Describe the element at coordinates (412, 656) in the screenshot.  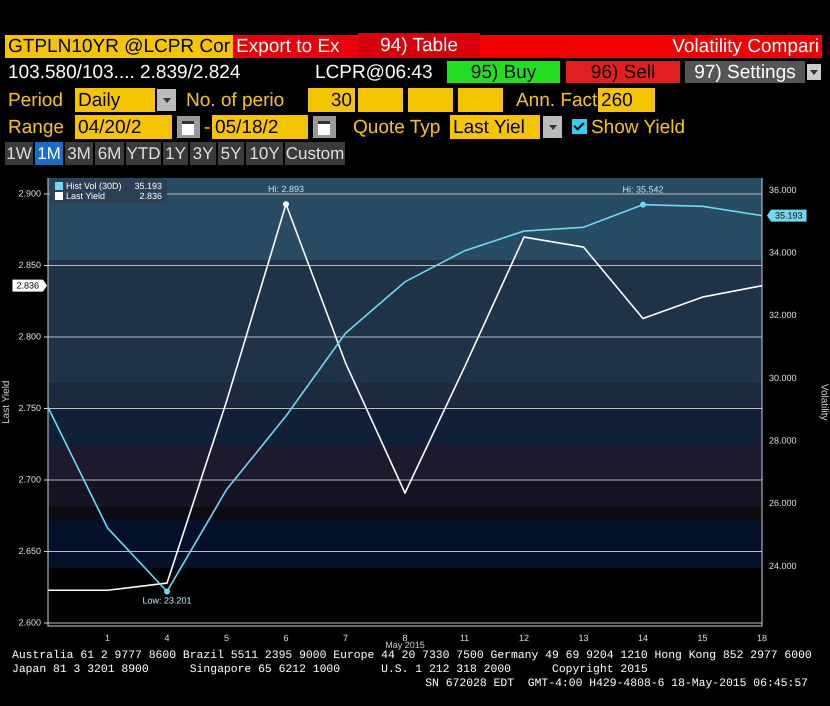
I see `text: Australia 61 2 9777 8600 Brazil 5511 2395 9000 Europe 44 20 7330 7500 Germany 49 69 9204 1210 Hong Kong 852 2977 6000` at that location.